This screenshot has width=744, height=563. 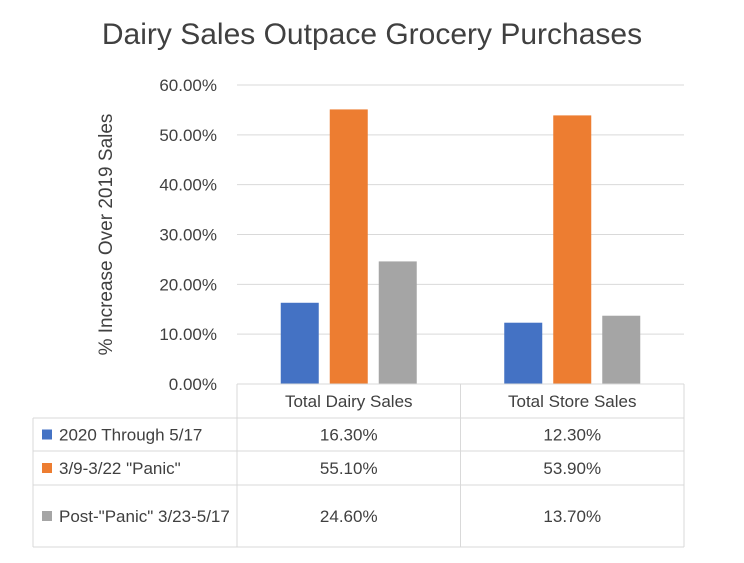 What do you see at coordinates (193, 384) in the screenshot?
I see `y-tick-label: 0.00%` at bounding box center [193, 384].